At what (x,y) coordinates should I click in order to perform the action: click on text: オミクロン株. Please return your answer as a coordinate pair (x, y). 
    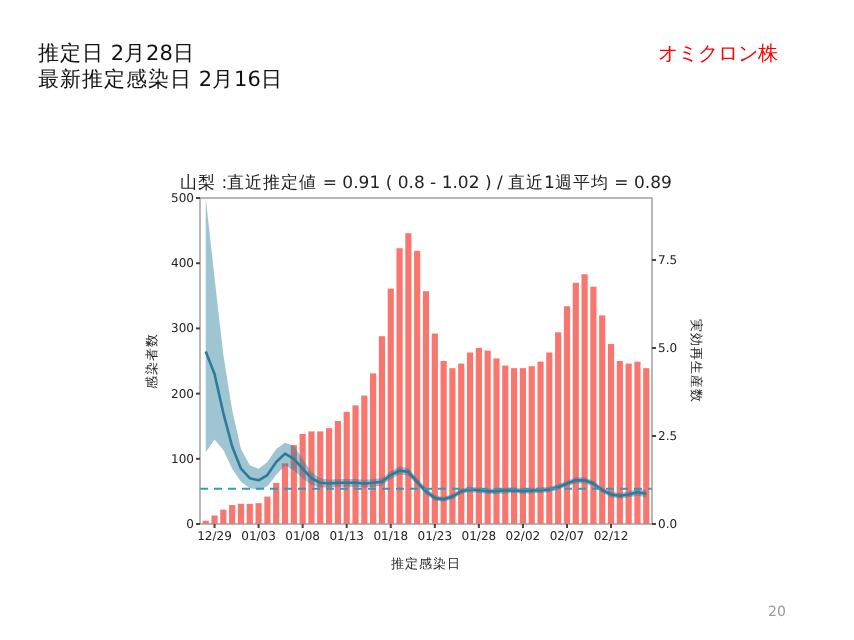
    Looking at the image, I should click on (718, 54).